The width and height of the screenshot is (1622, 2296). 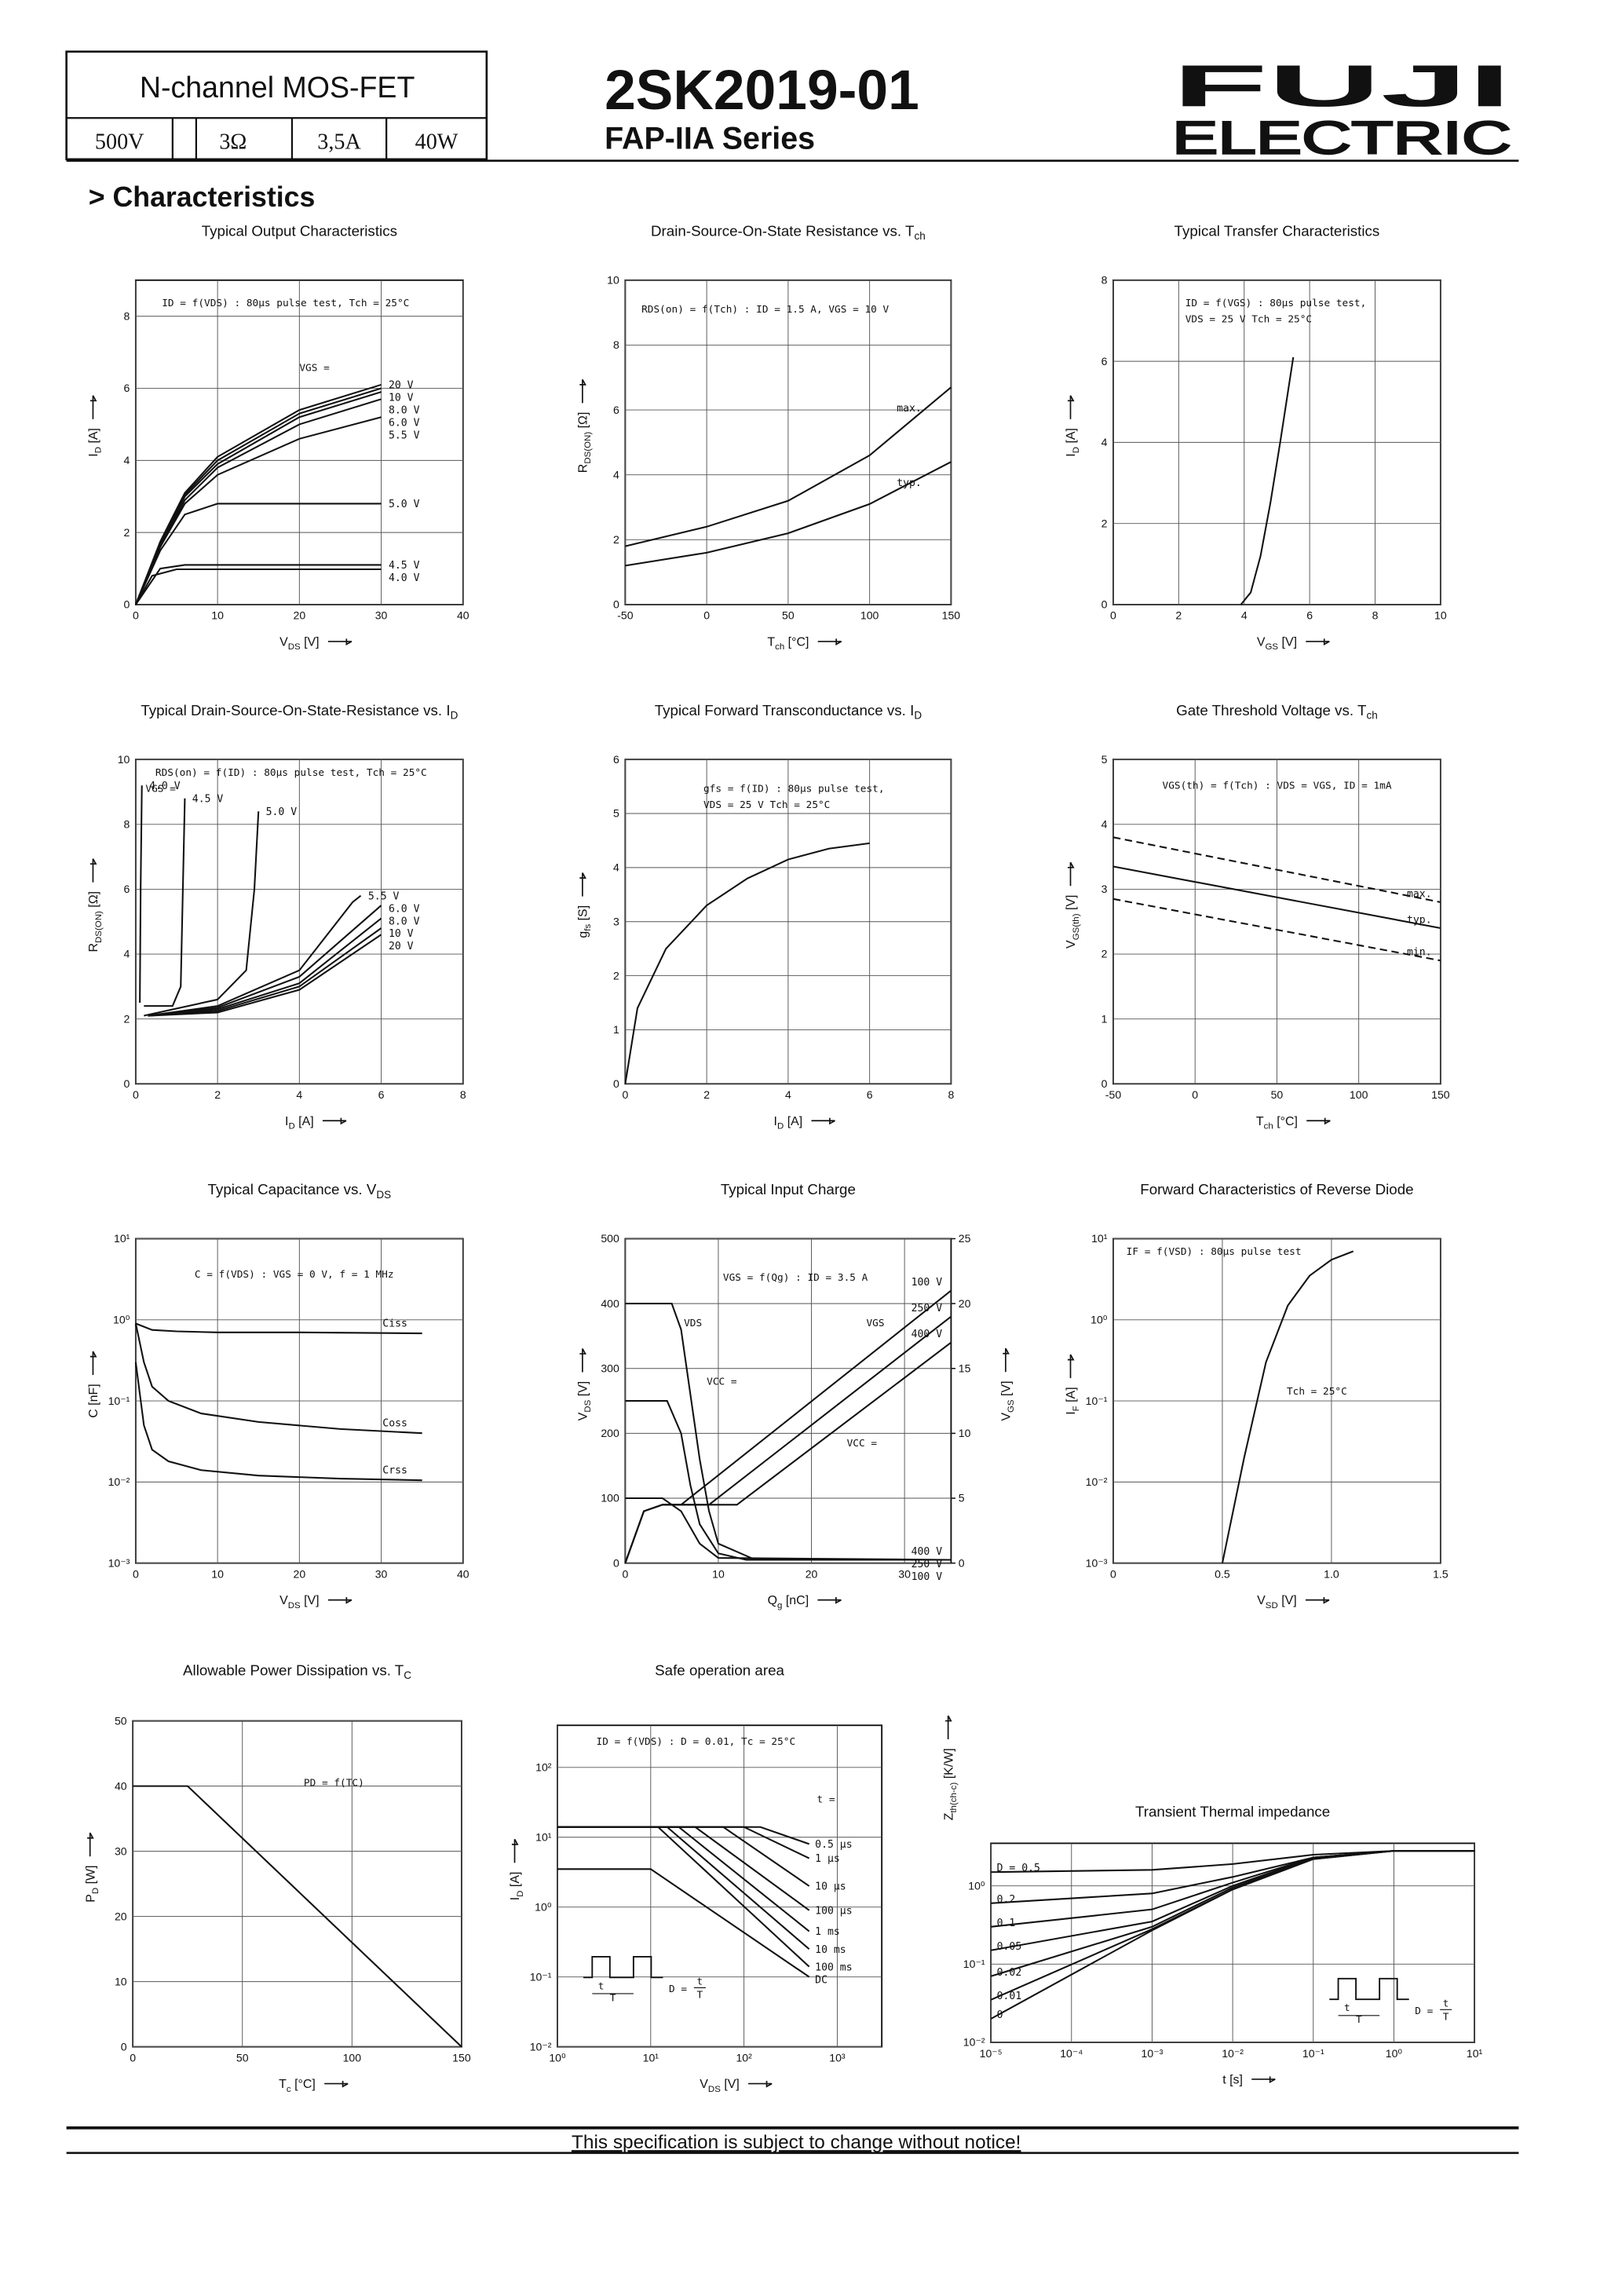 What do you see at coordinates (401, 398) in the screenshot?
I see `series-label: 10 V` at bounding box center [401, 398].